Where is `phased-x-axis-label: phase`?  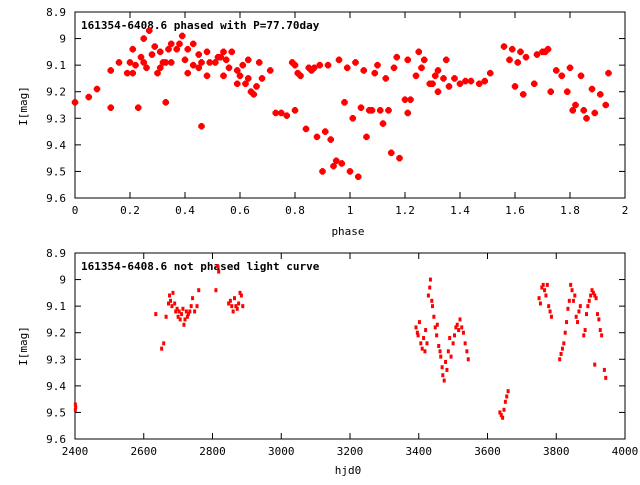 phased-x-axis-label: phase is located at coordinates (347, 231).